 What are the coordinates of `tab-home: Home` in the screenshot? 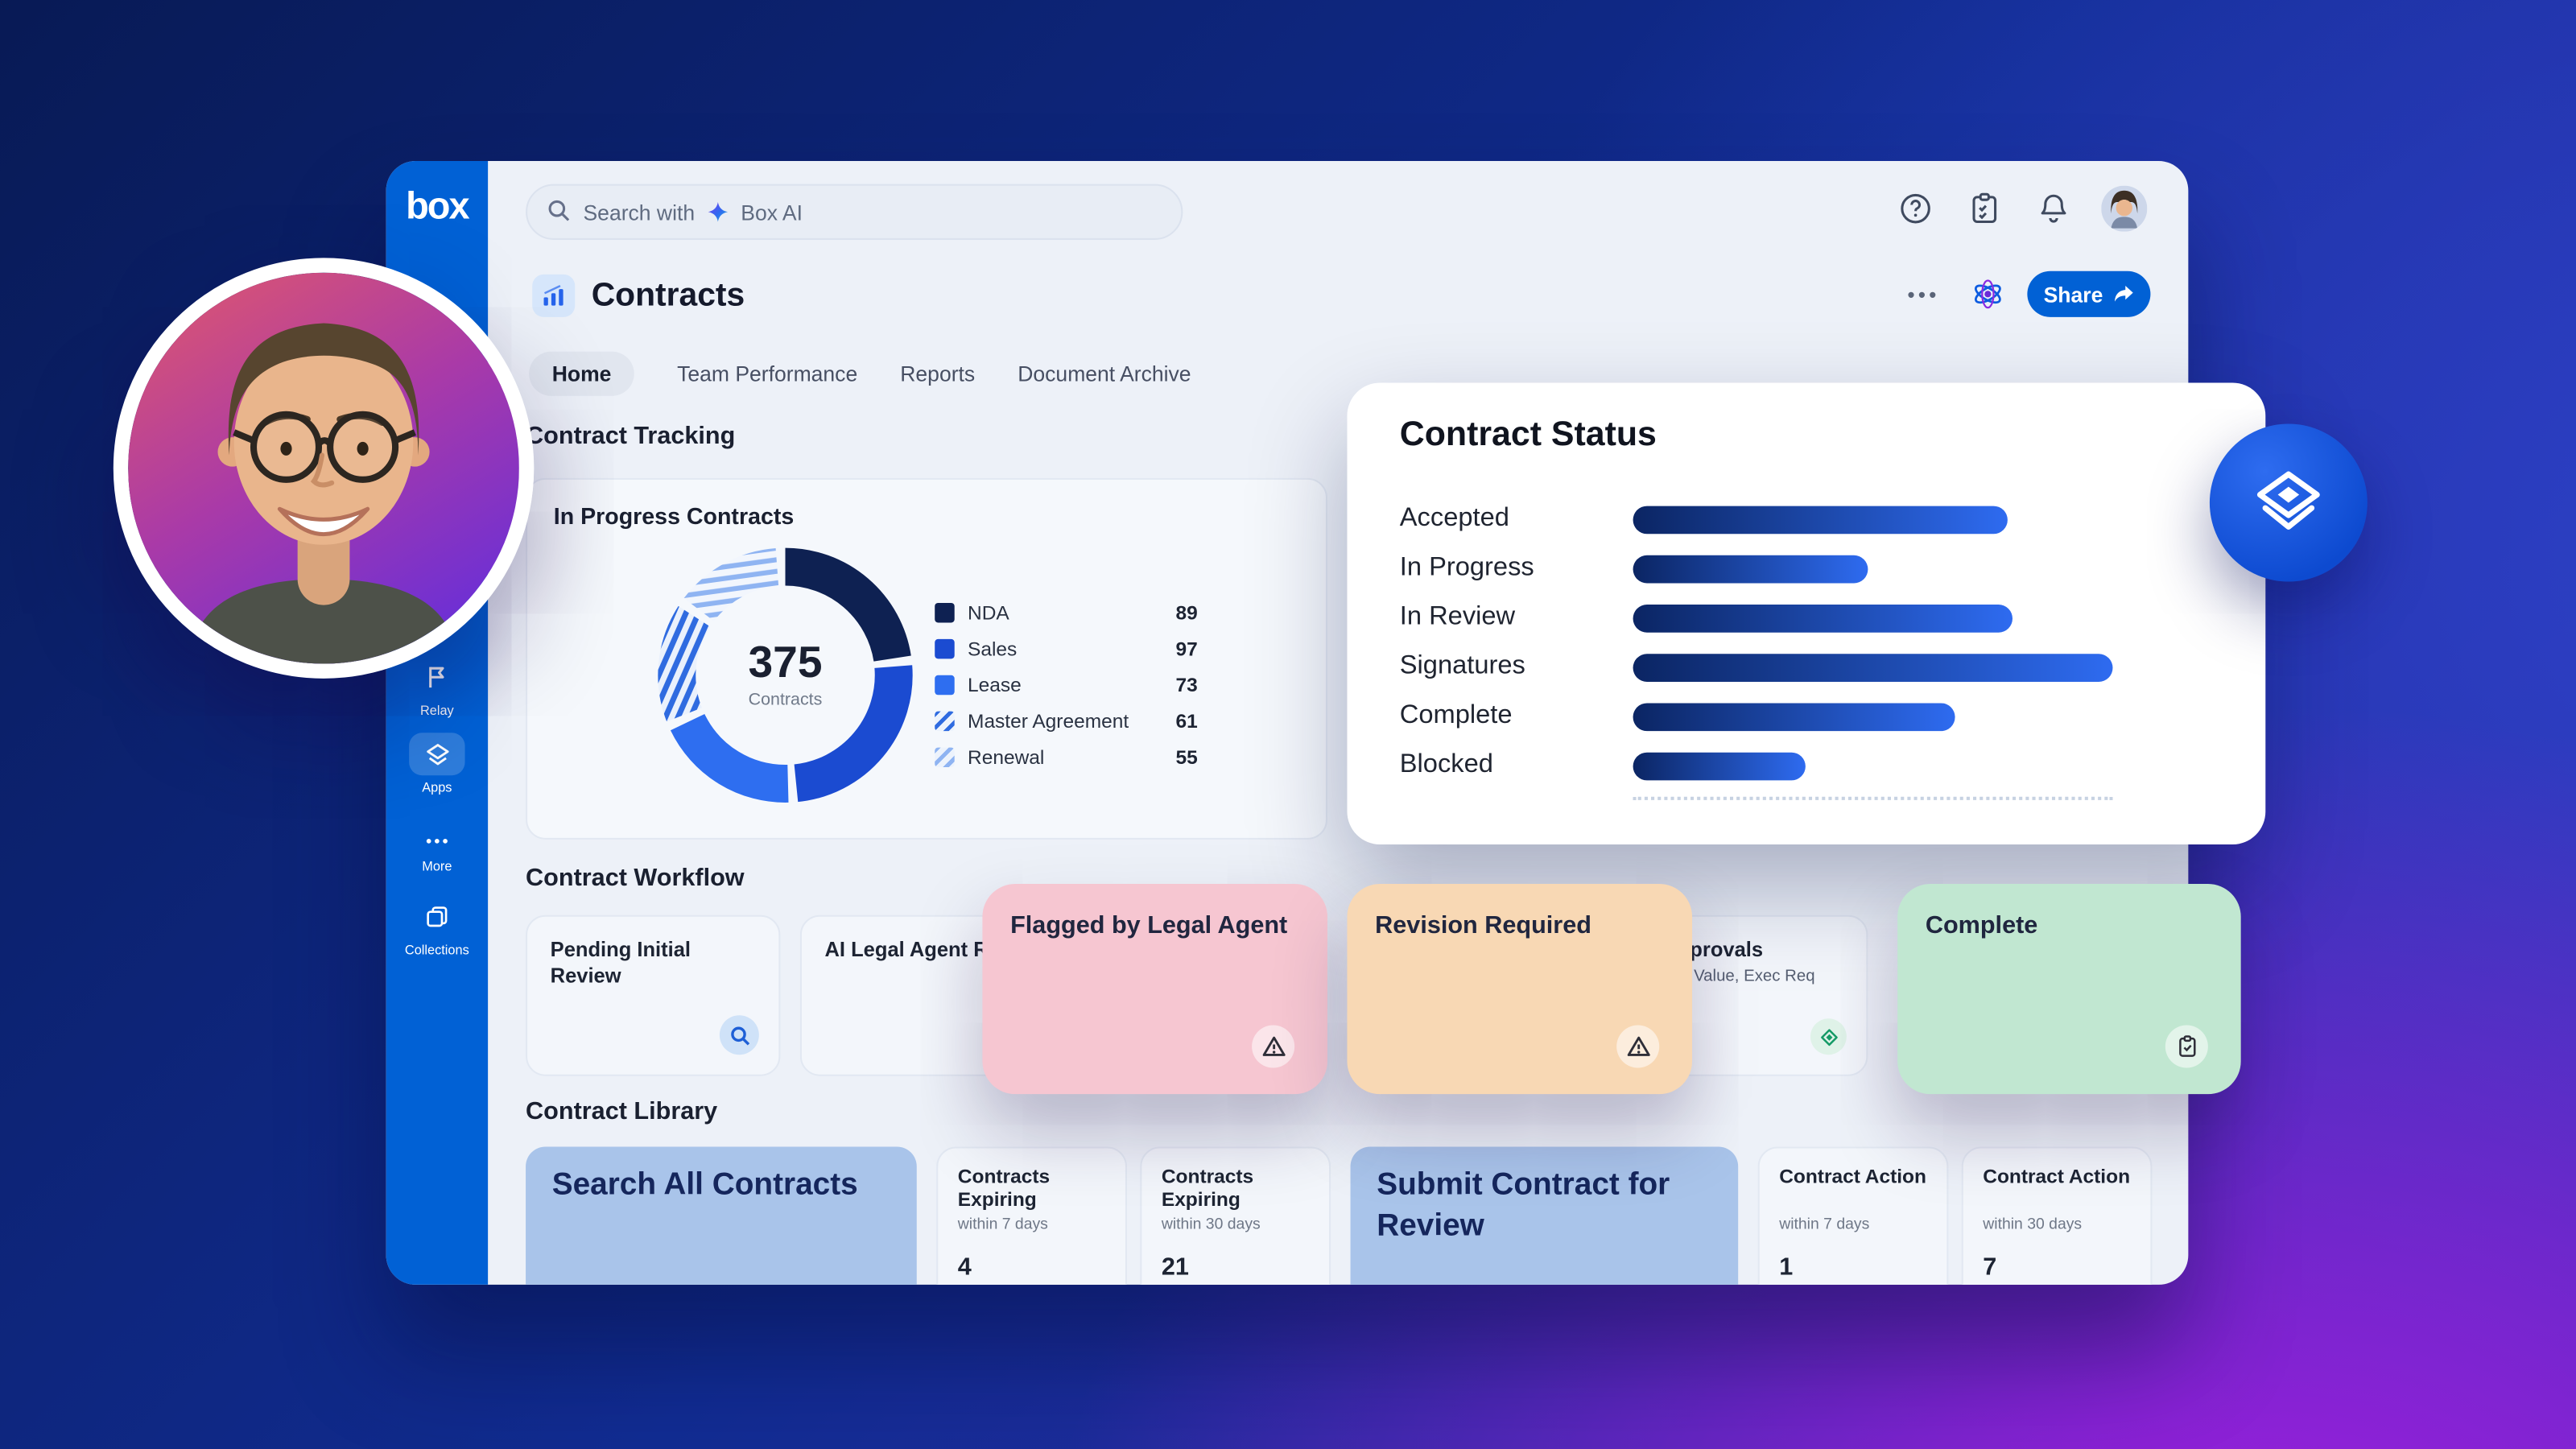 It's located at (582, 373).